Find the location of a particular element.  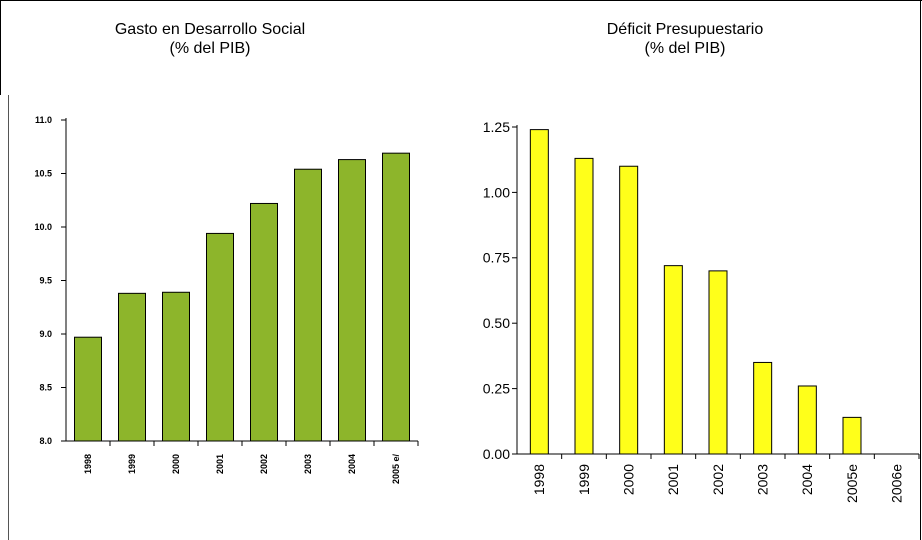

left-chart-subtitle: (% del PIB) is located at coordinates (210, 48).